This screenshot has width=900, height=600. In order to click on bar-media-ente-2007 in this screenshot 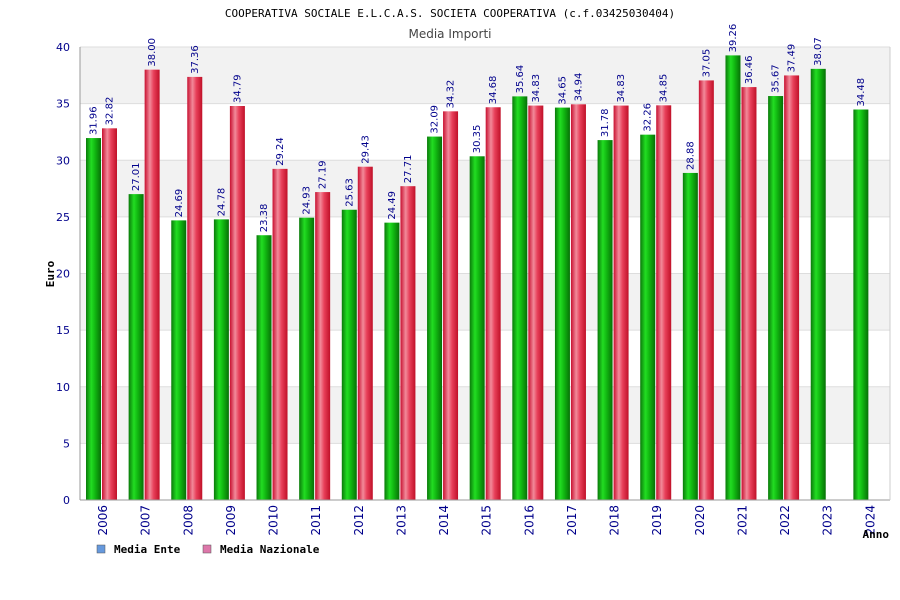, I will do `click(136, 347)`.